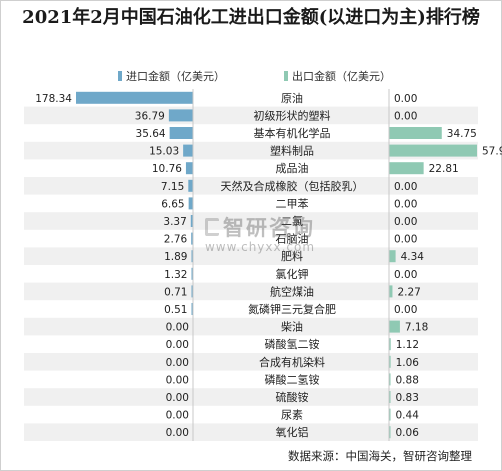 The width and height of the screenshot is (502, 471). I want to click on category-label: 合成有机染料, so click(292, 362).